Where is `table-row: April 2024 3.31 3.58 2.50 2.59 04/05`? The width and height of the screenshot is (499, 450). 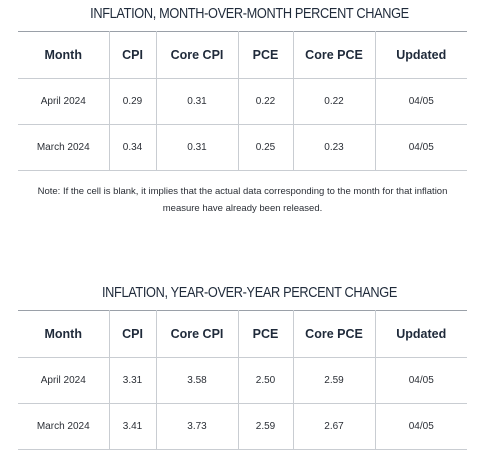 table-row: April 2024 3.31 3.58 2.50 2.59 04/05 is located at coordinates (242, 380).